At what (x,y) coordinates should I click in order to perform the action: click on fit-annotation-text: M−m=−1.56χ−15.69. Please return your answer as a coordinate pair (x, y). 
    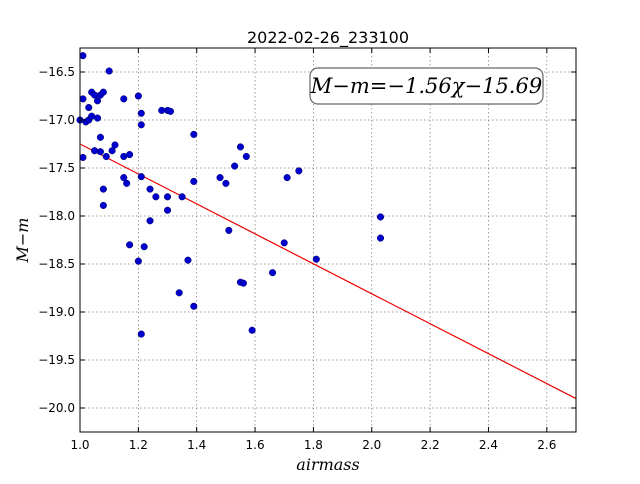
    Looking at the image, I should click on (426, 86).